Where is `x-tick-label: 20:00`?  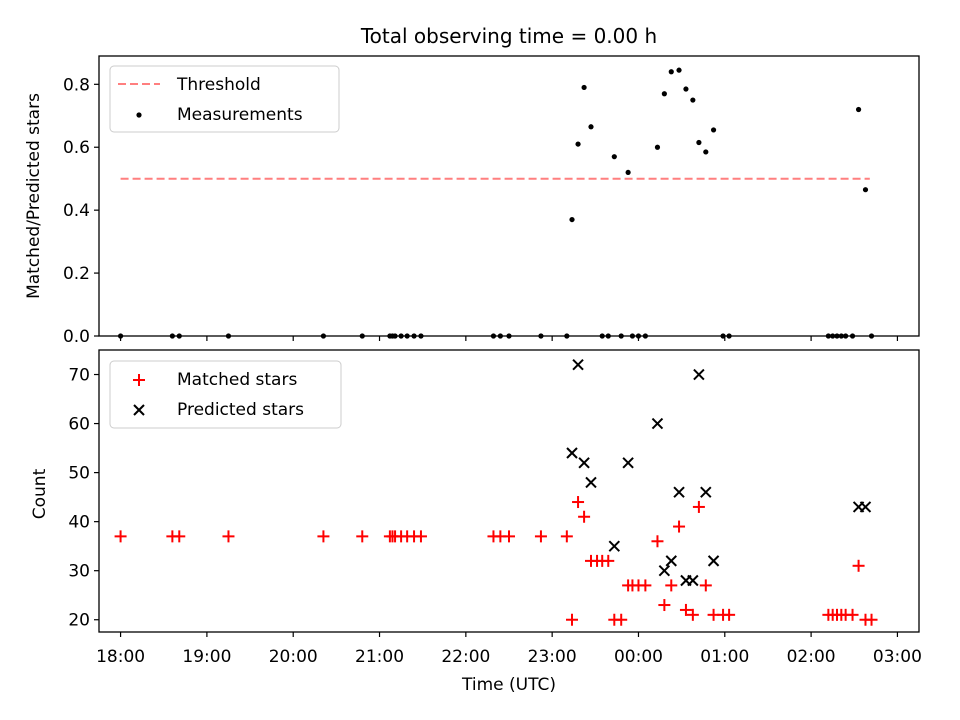
x-tick-label: 20:00 is located at coordinates (293, 657).